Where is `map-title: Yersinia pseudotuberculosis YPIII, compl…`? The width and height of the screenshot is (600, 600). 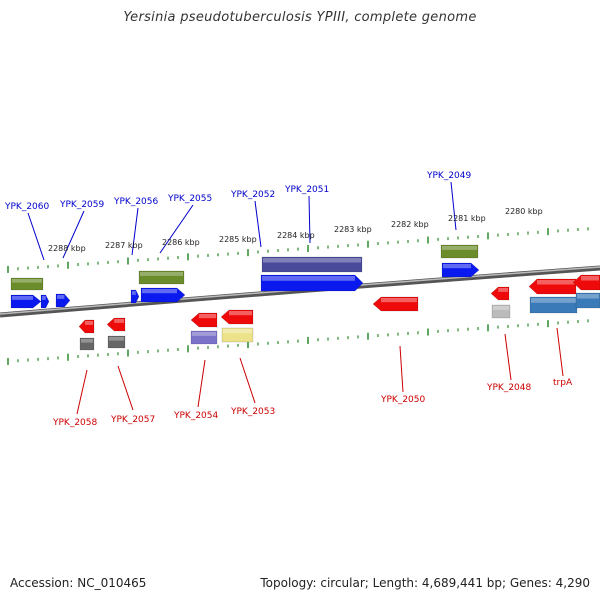
map-title: Yersinia pseudotuberculosis YPIII, compl… is located at coordinates (300, 17).